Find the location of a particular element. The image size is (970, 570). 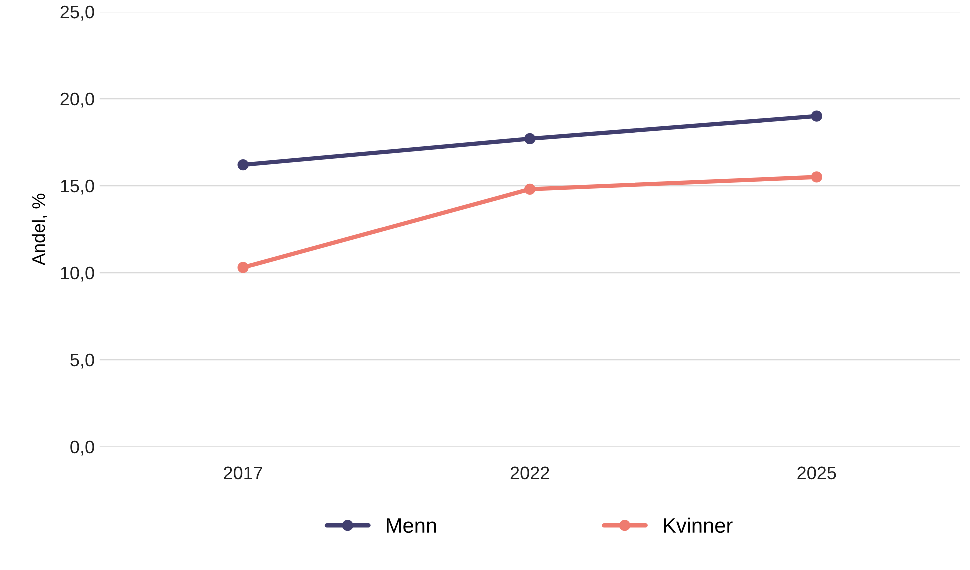

y-tick-label: 15,0 is located at coordinates (77, 187).